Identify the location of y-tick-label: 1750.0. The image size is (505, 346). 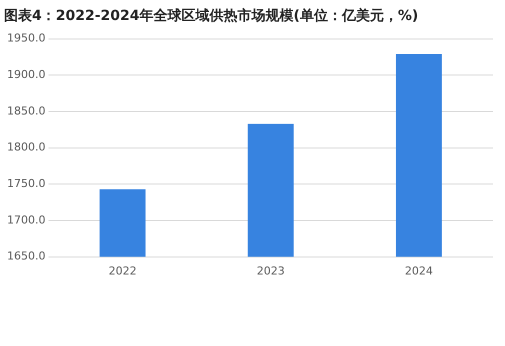
(26, 183).